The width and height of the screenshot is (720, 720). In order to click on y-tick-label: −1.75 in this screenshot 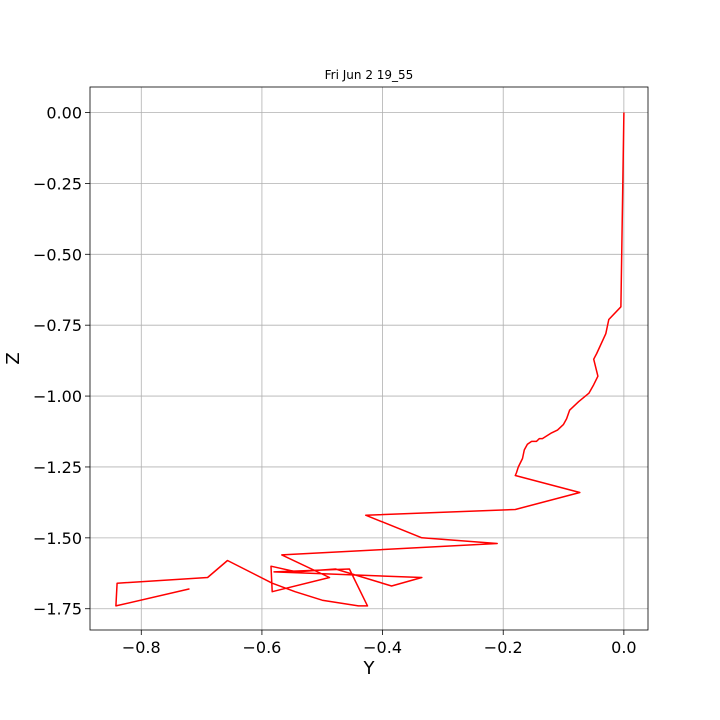, I will do `click(57, 609)`.